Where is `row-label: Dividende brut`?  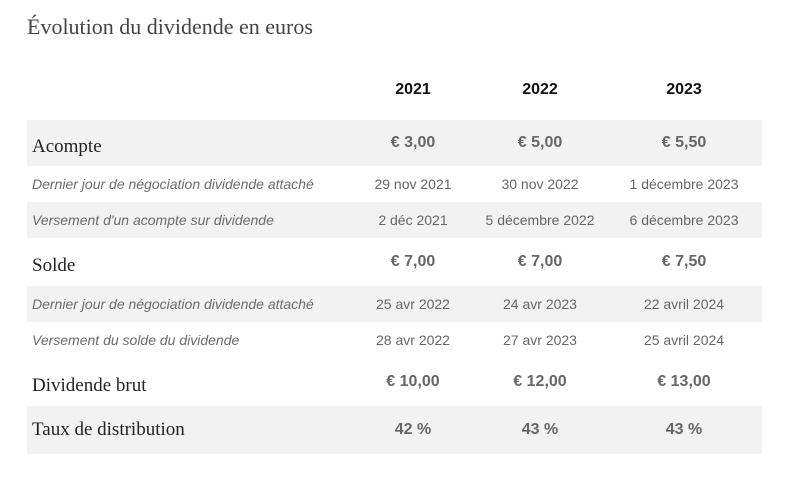 row-label: Dividende brut is located at coordinates (89, 385).